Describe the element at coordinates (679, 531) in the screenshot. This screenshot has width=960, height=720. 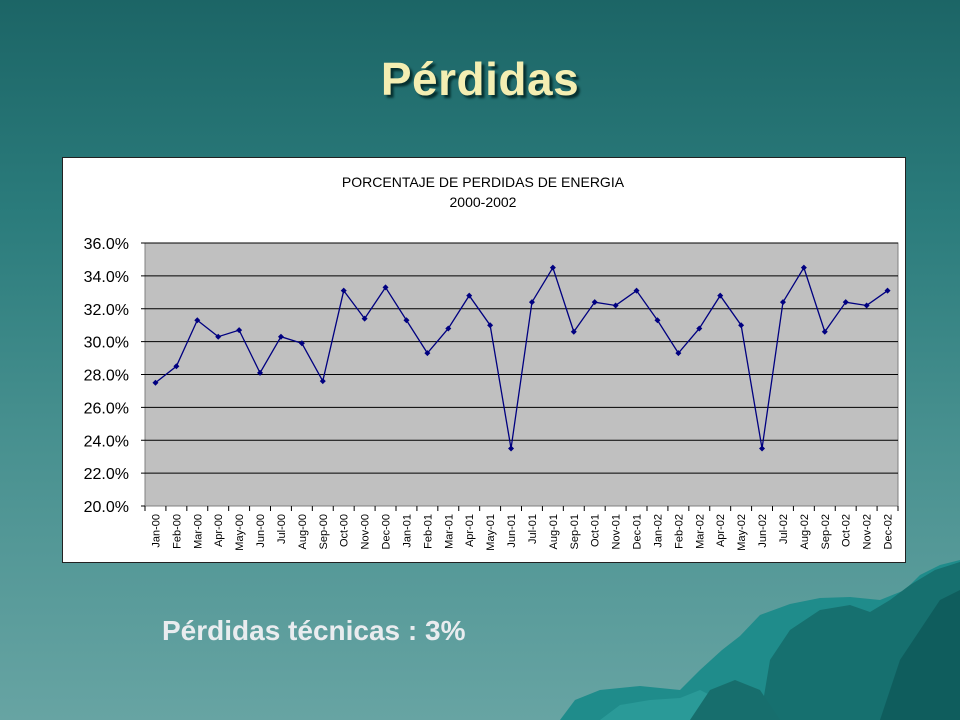
I see `x-tick-label: Feb-02` at that location.